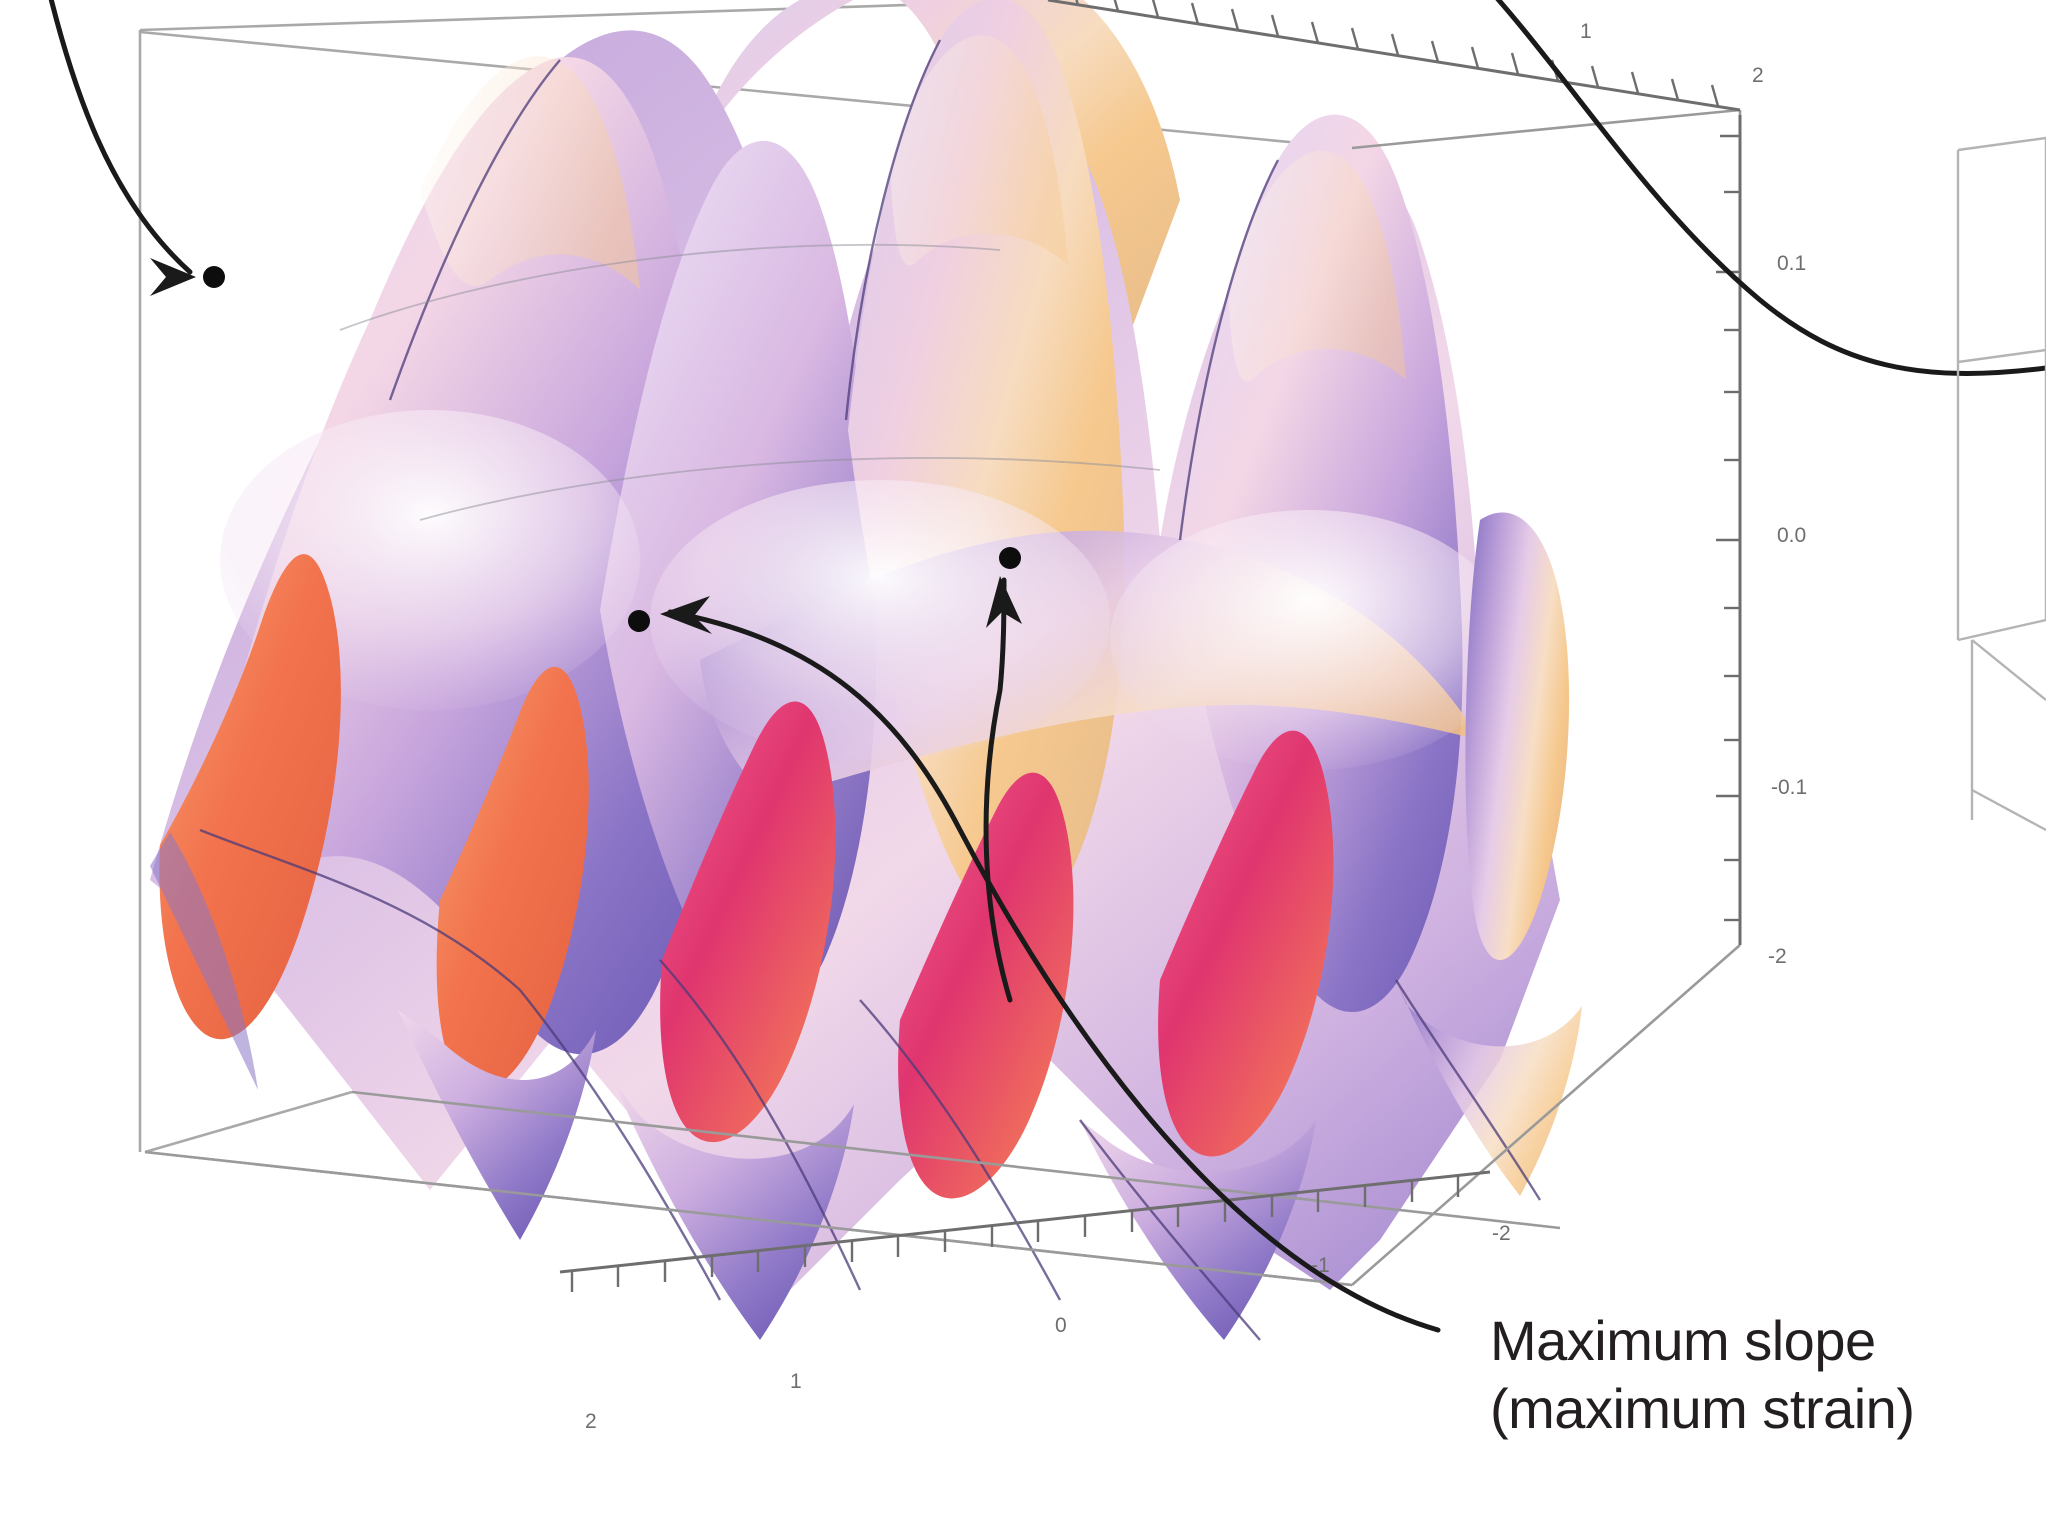 Image resolution: width=2046 pixels, height=1536 pixels. I want to click on z-axis-tick-label-1: 0.0, so click(1792, 535).